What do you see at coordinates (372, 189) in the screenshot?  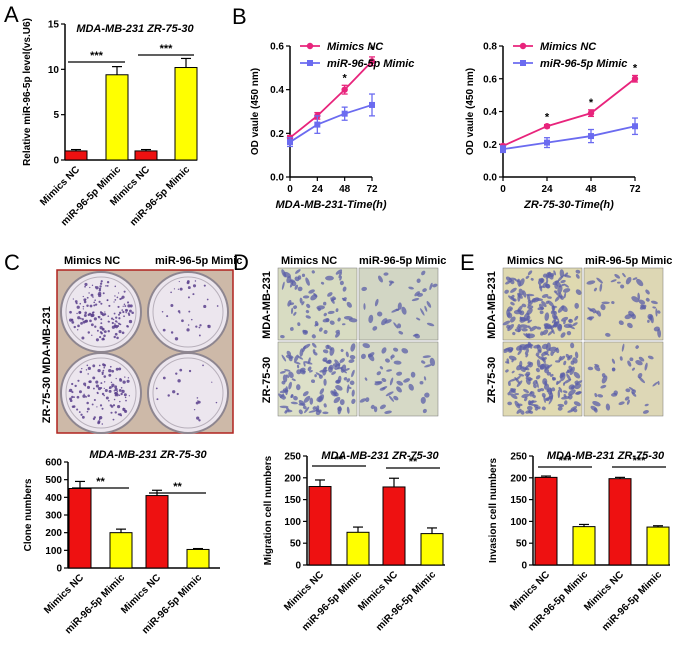 I see `x-tick-label: 72` at bounding box center [372, 189].